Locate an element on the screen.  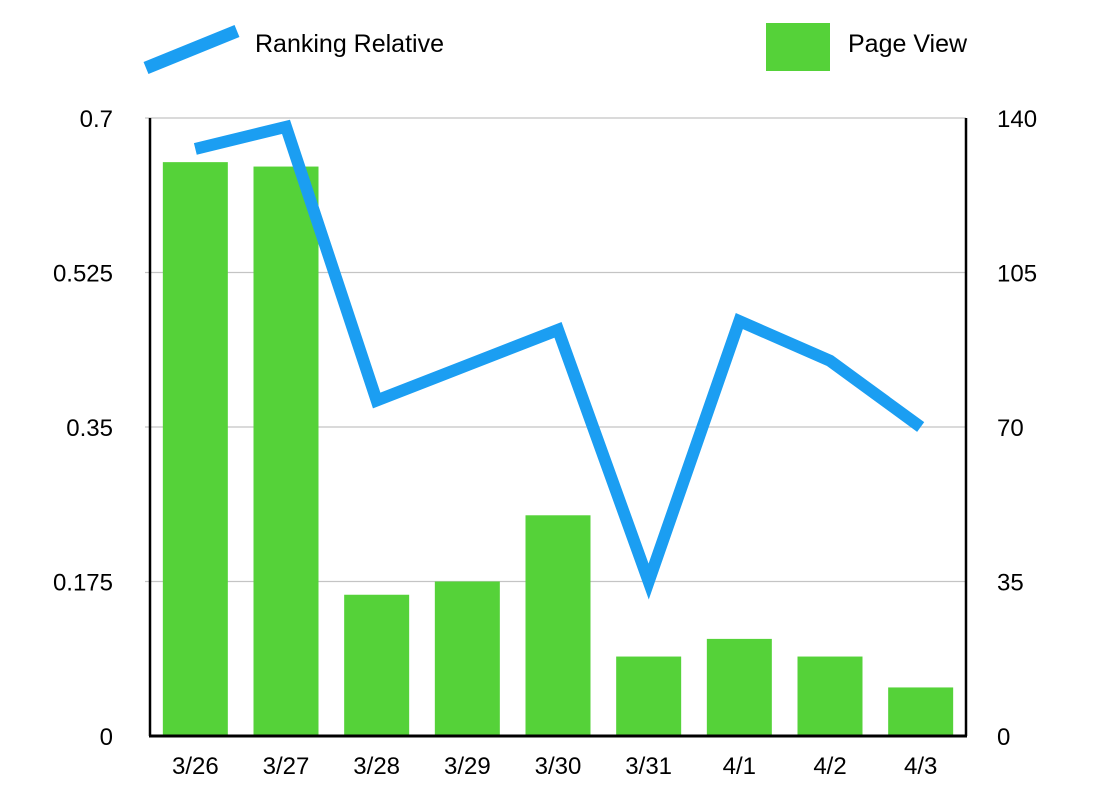
right-axis-tick-label: 35 is located at coordinates (1010, 583).